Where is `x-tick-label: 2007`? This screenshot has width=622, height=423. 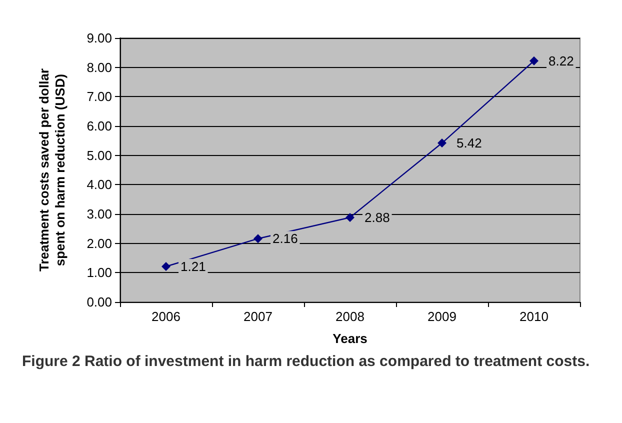 x-tick-label: 2007 is located at coordinates (258, 316).